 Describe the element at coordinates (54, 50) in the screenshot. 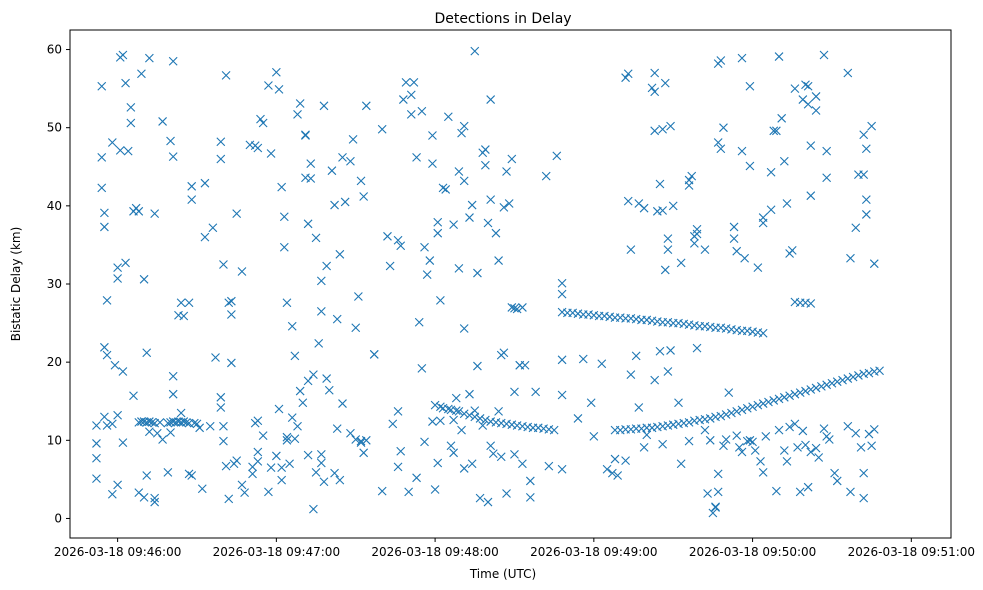

I see `y-tick-label: 60` at that location.